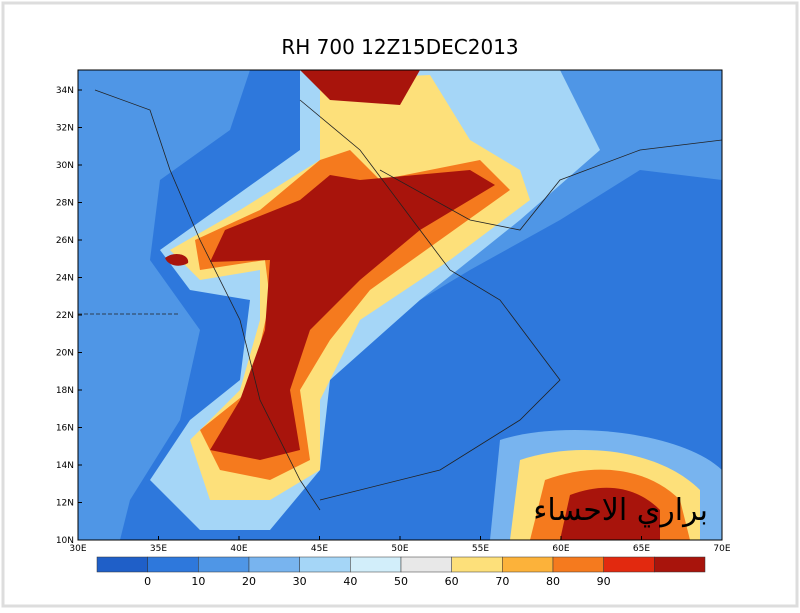 Image resolution: width=800 pixels, height=613 pixels. I want to click on lat-label: 28N, so click(65, 204).